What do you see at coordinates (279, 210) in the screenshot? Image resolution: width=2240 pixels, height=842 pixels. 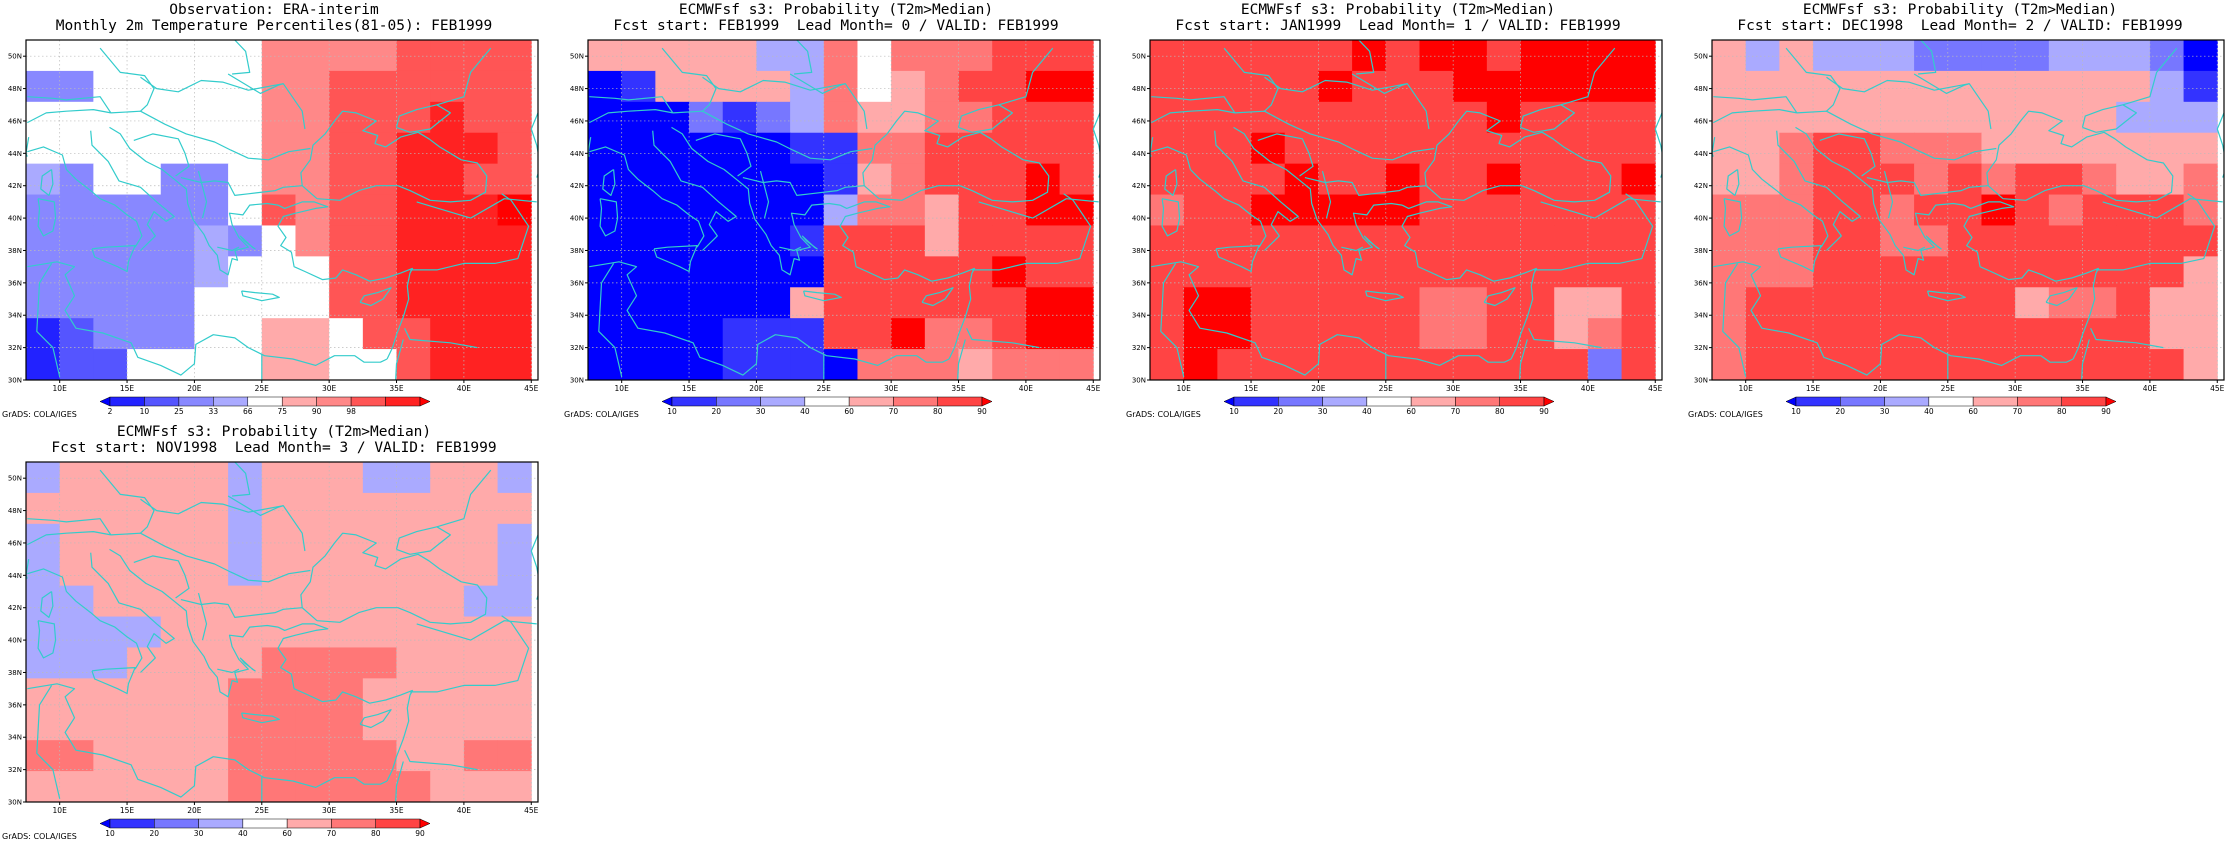 I see `shaded-cells` at bounding box center [279, 210].